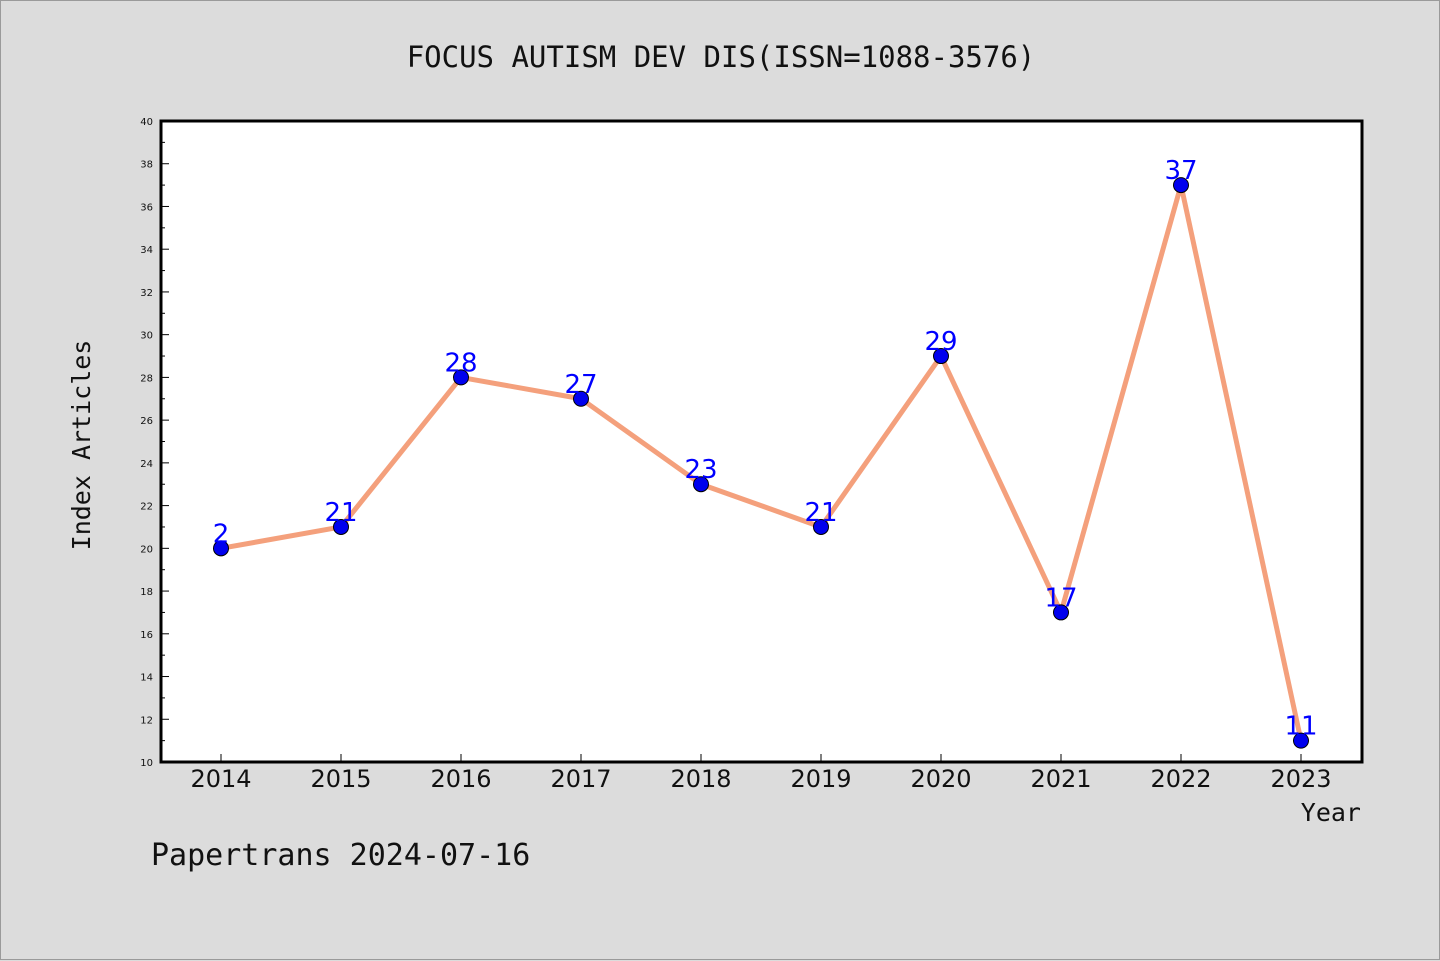 Image resolution: width=1440 pixels, height=961 pixels. I want to click on data-label: 37, so click(1180, 171).